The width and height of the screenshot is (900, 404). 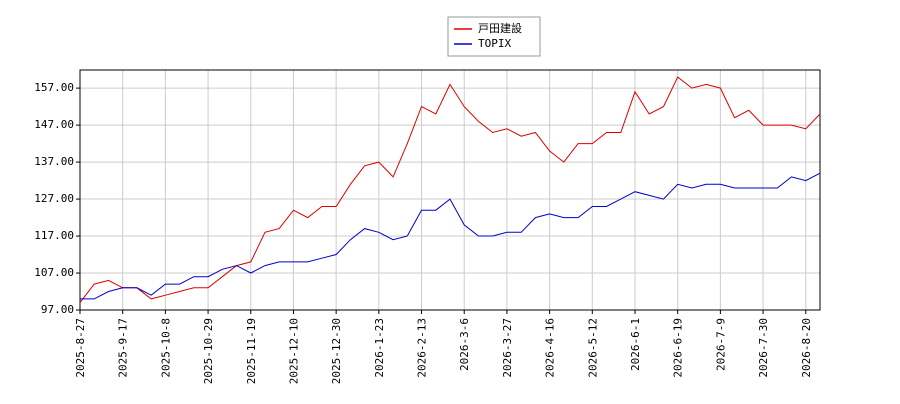 What do you see at coordinates (57, 309) in the screenshot?
I see `y-tick-label: 97.00` at bounding box center [57, 309].